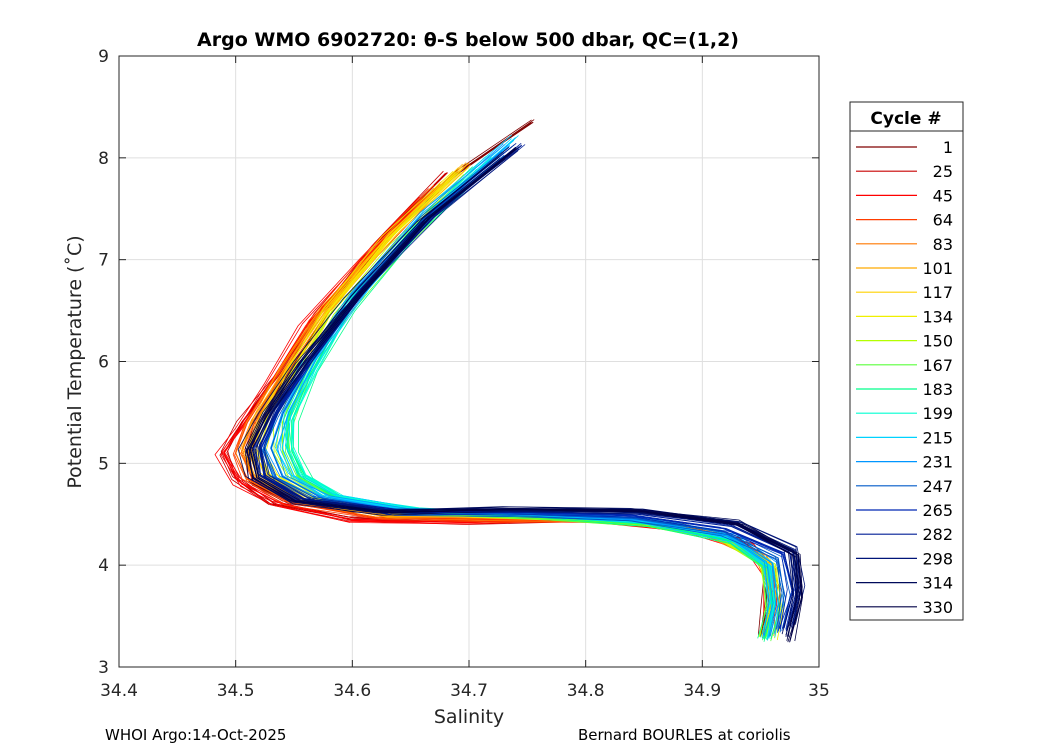 Image resolution: width=1050 pixels, height=750 pixels. I want to click on y-tick-label: 4, so click(103, 566).